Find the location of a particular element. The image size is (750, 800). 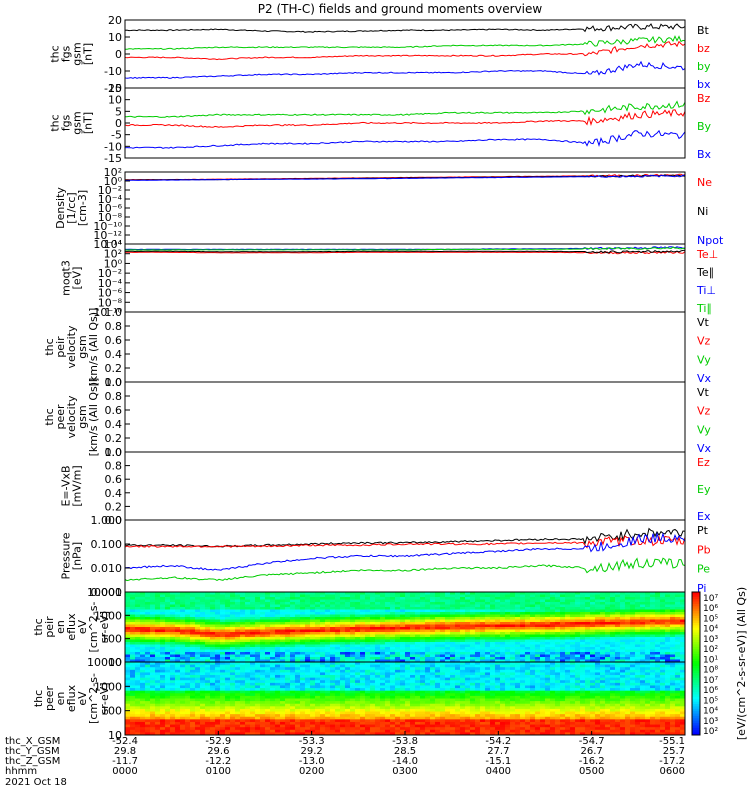

legend-Ey: Ey is located at coordinates (704, 489).